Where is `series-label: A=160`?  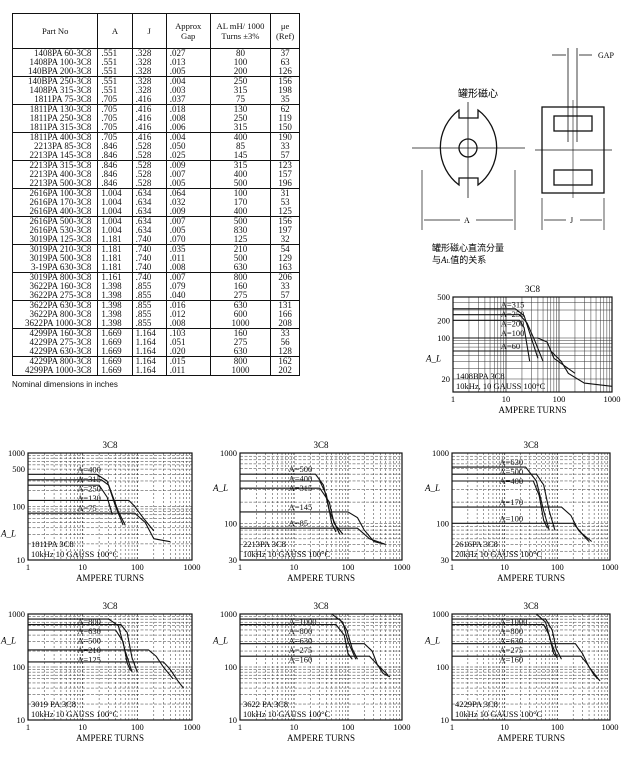
series-label: A=160 is located at coordinates (301, 660).